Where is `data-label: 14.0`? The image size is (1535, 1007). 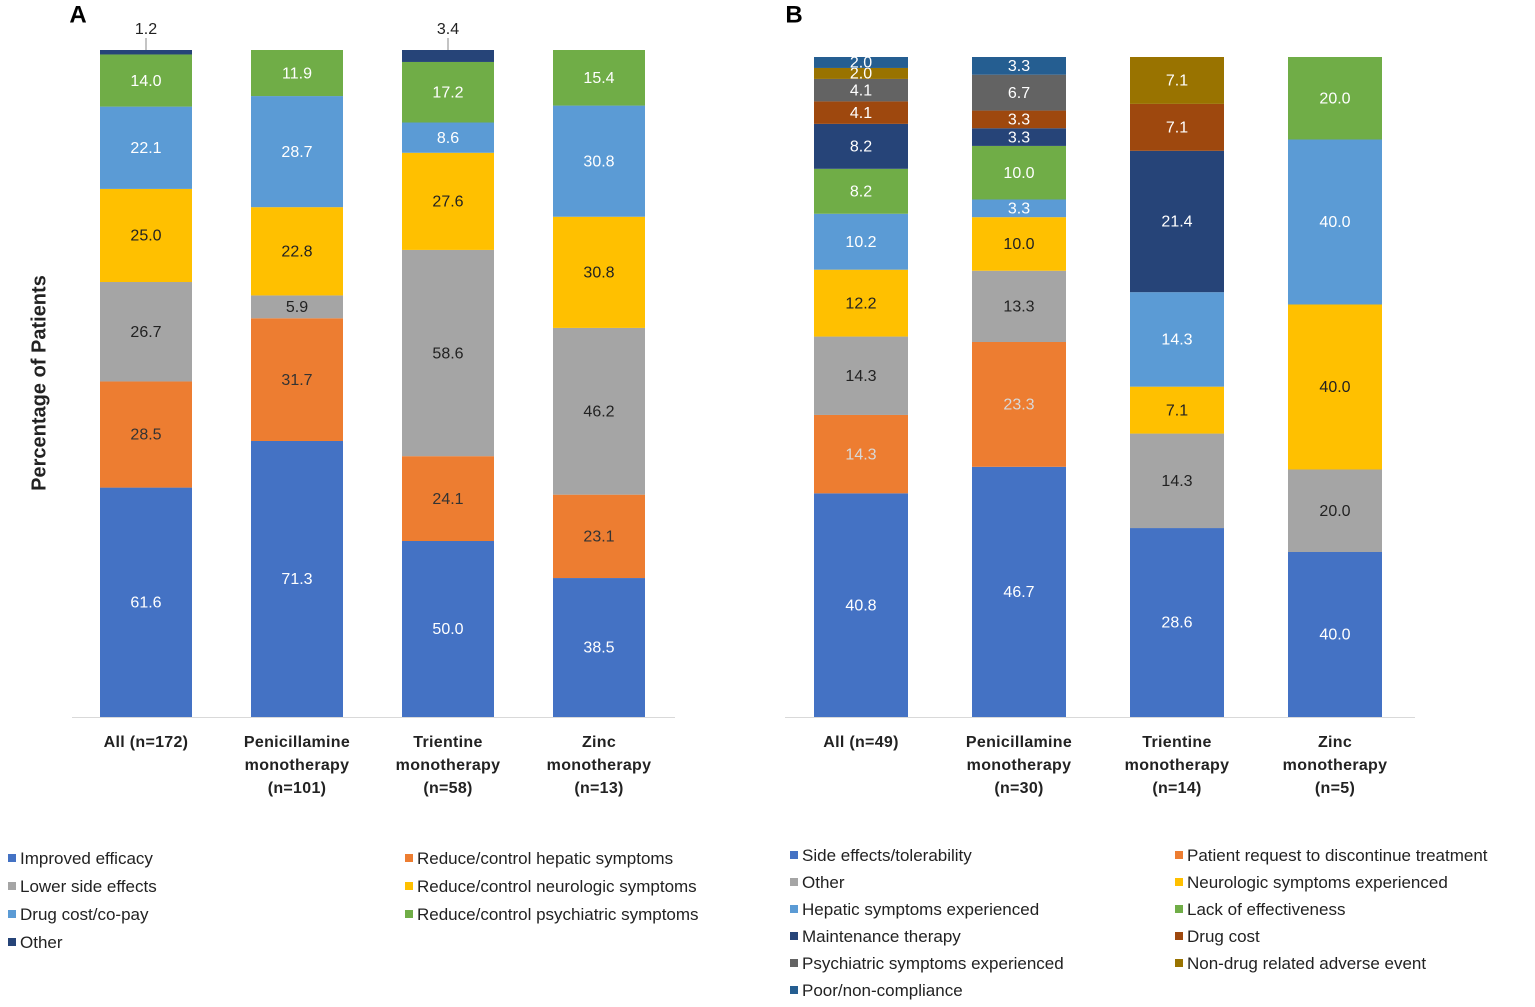 data-label: 14.0 is located at coordinates (145, 81).